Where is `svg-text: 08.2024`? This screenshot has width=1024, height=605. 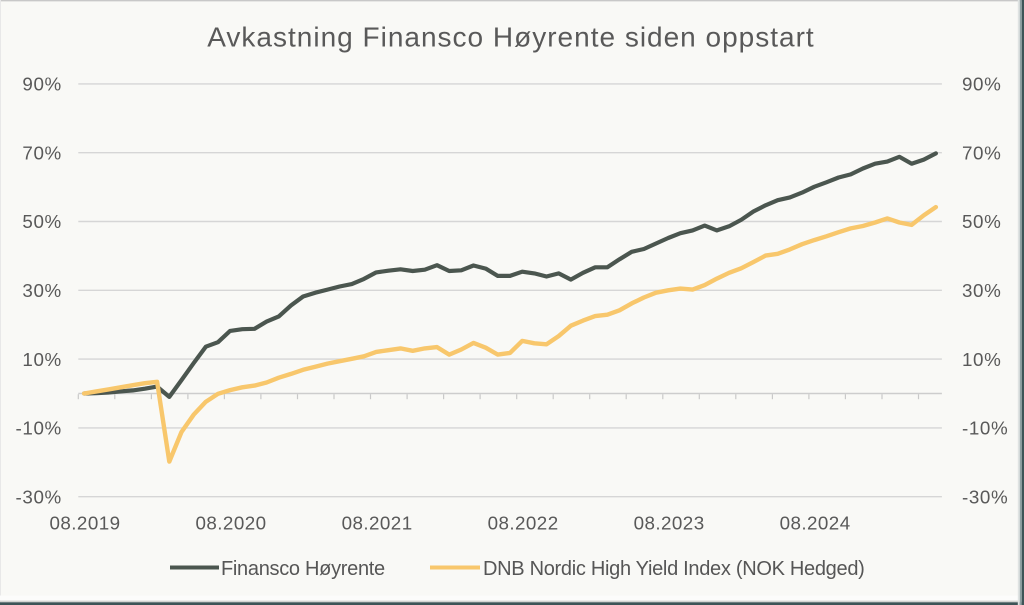
svg-text: 08.2024 is located at coordinates (815, 523).